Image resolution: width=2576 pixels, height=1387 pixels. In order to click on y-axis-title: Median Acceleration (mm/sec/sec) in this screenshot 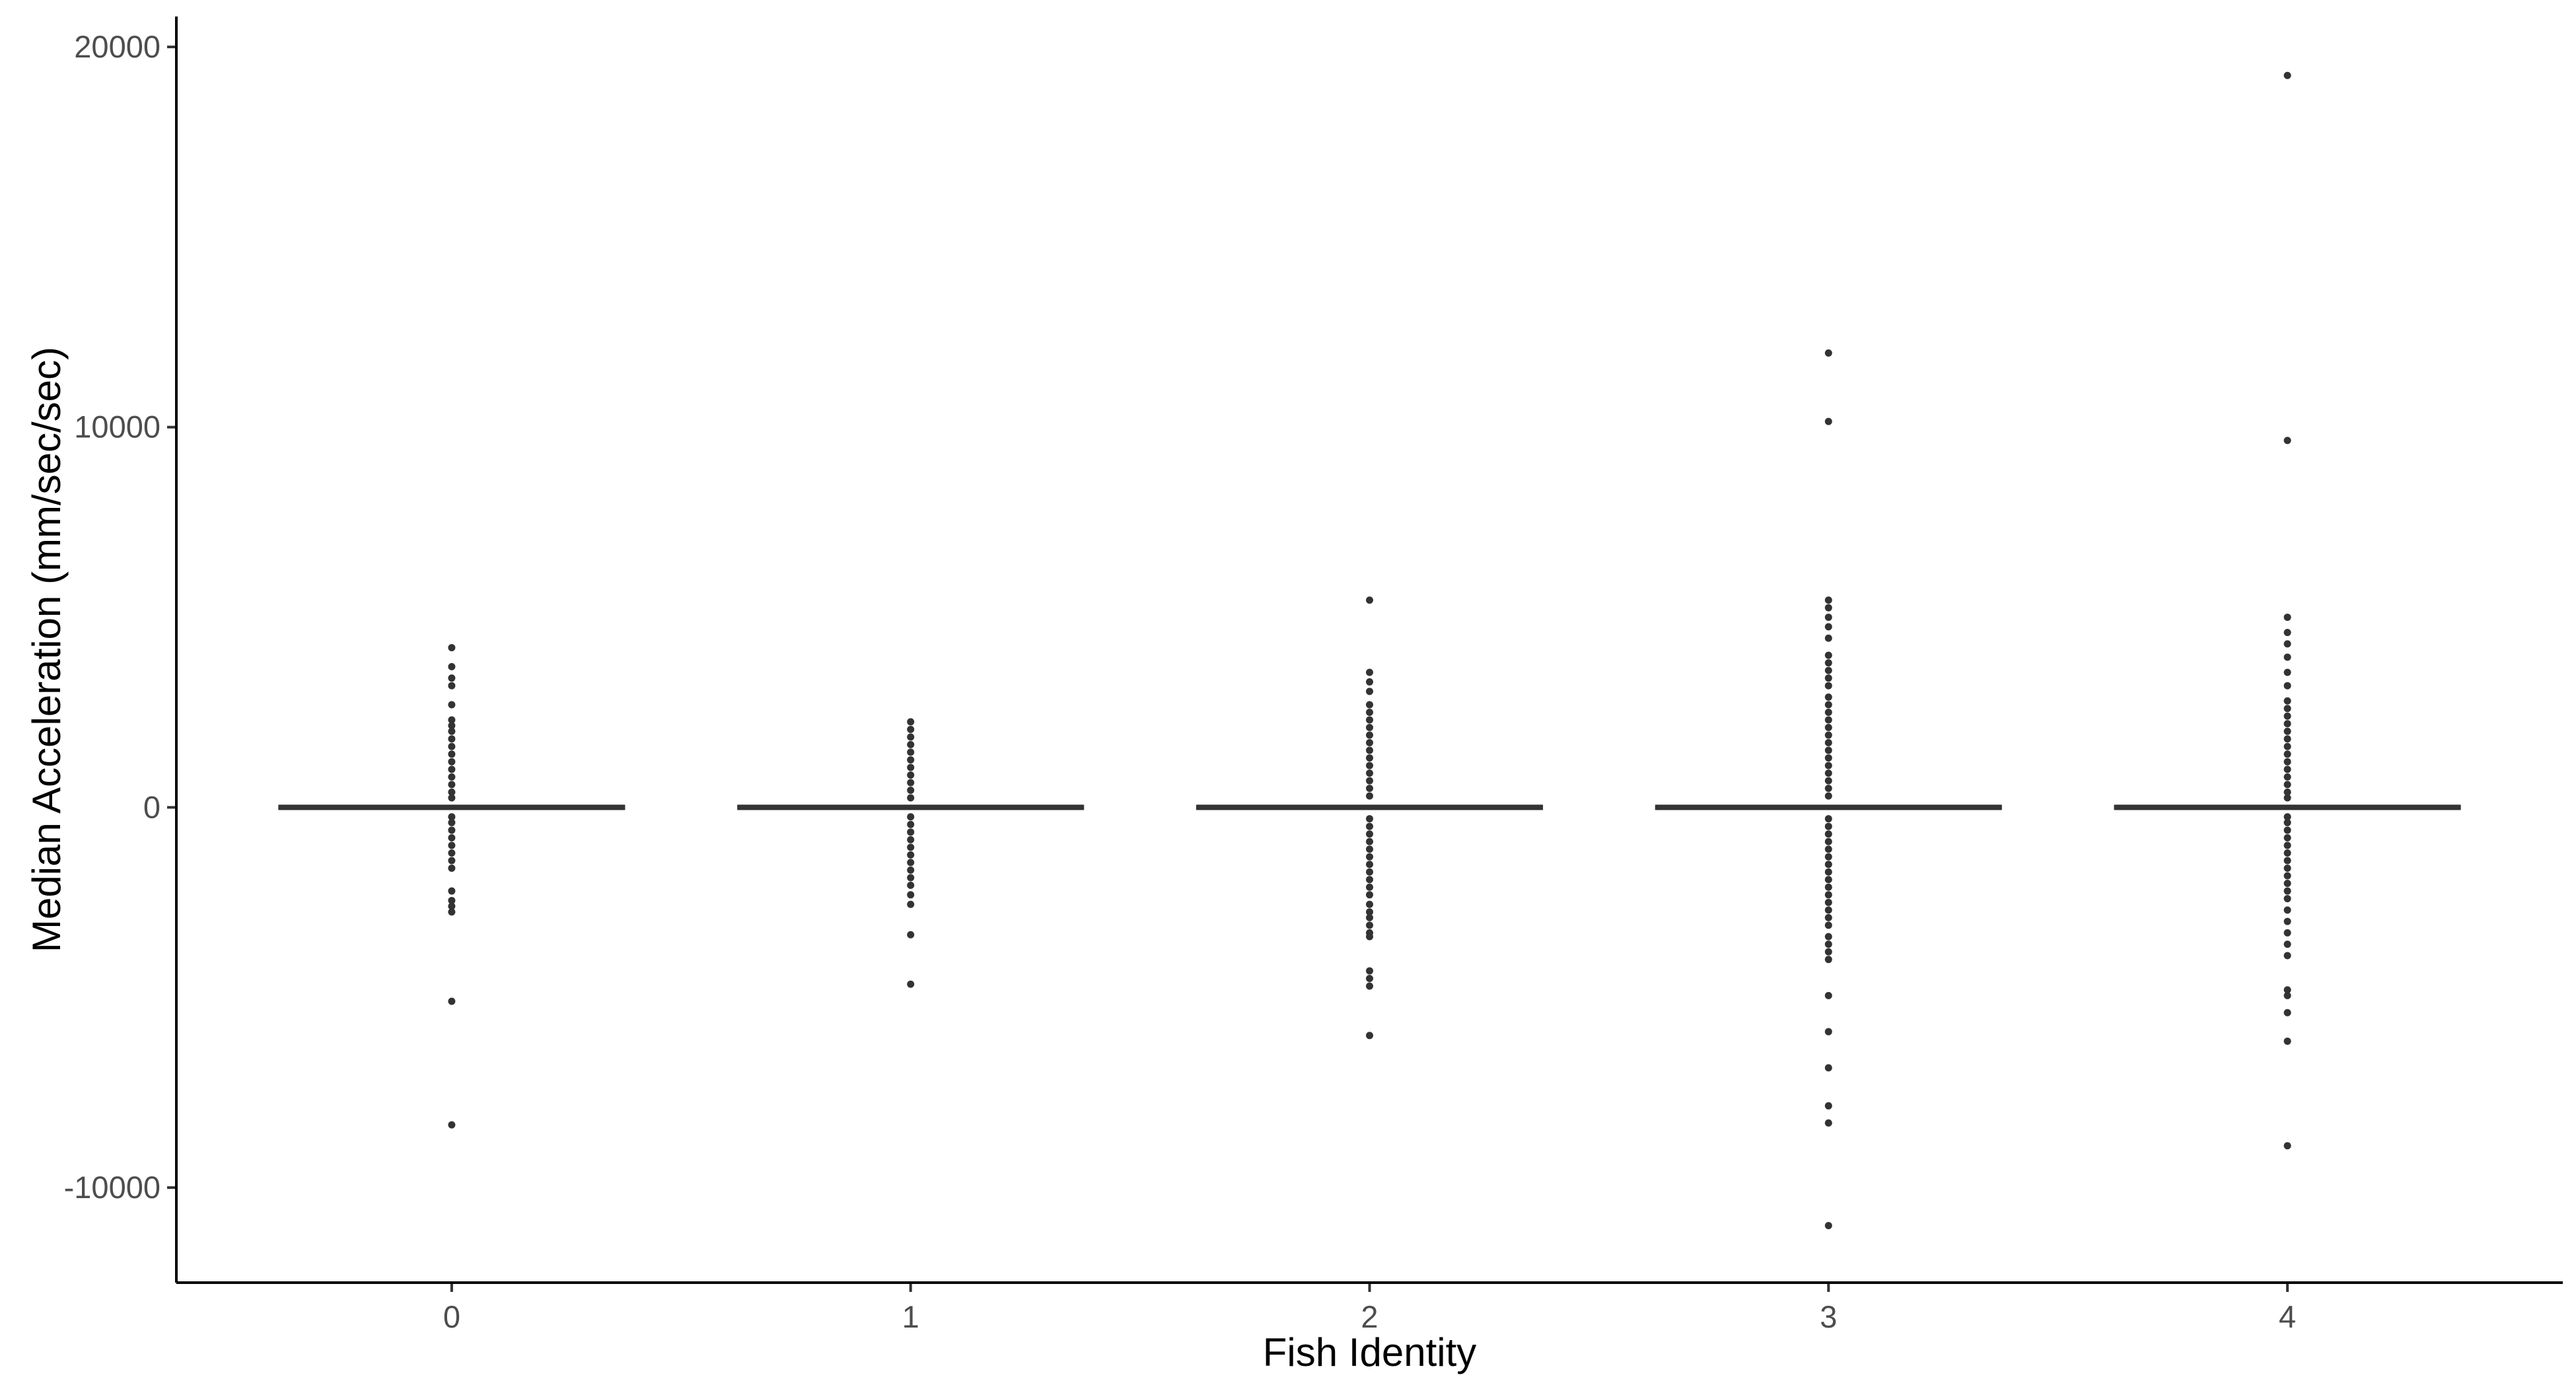, I will do `click(47, 649)`.